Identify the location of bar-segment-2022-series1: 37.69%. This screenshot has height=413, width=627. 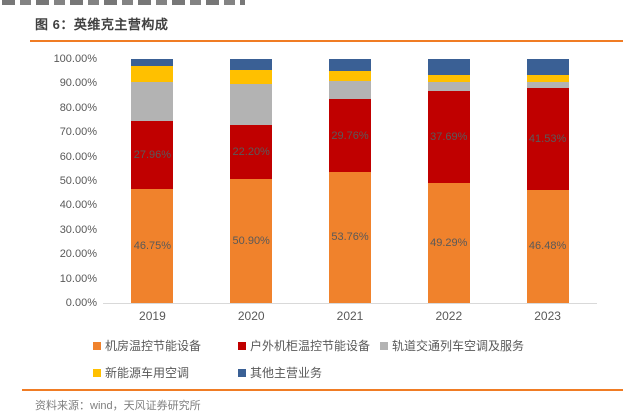
(448, 136).